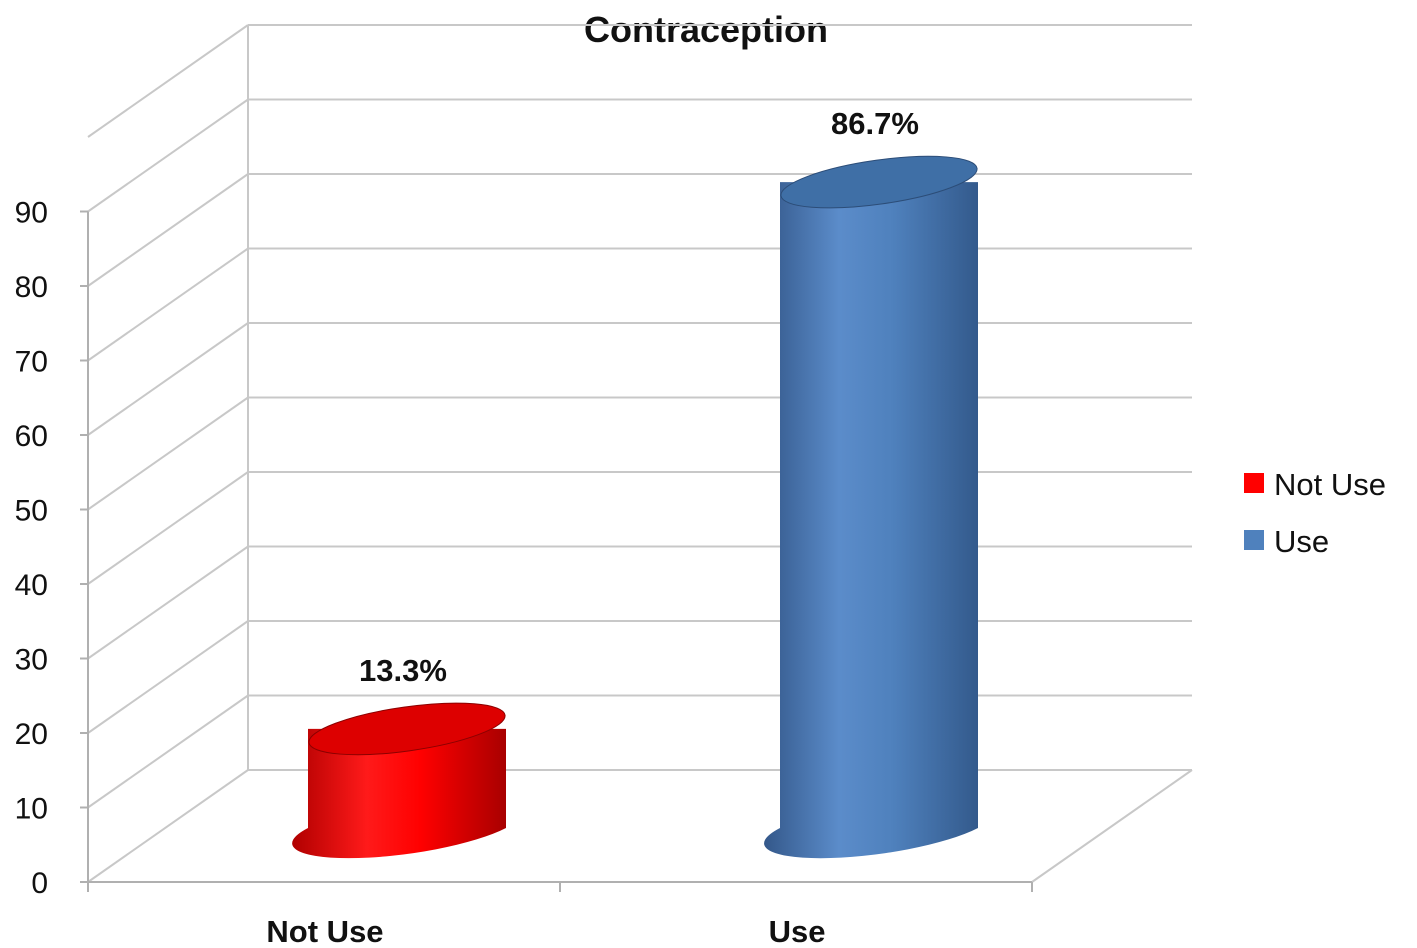  I want to click on y-tick-label: 20, so click(31, 734).